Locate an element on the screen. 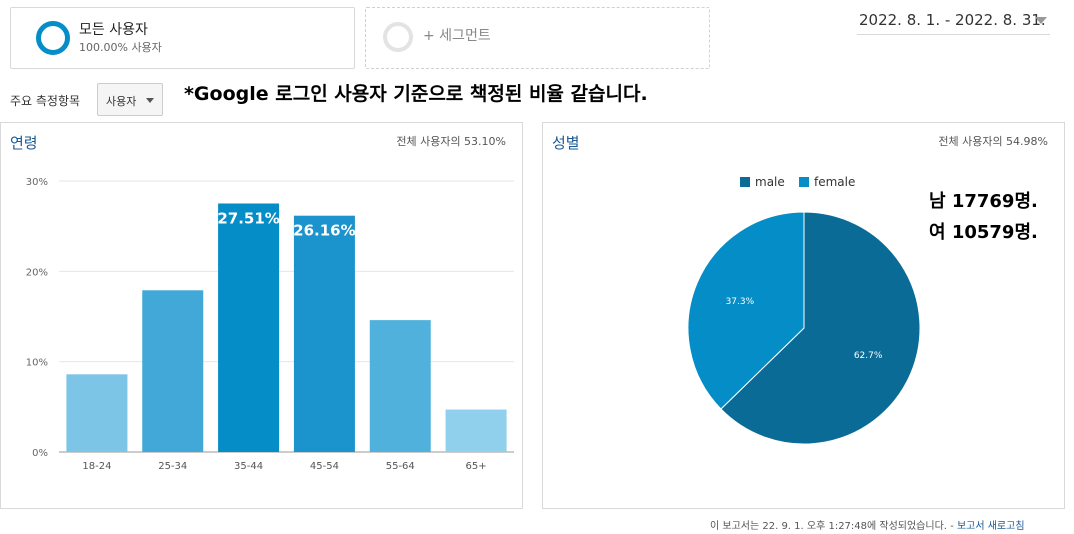 This screenshot has height=534, width=1074. annotation-note: *Google 로그인 사용자 기준으로 책정된 비율 같습니다. is located at coordinates (416, 94).